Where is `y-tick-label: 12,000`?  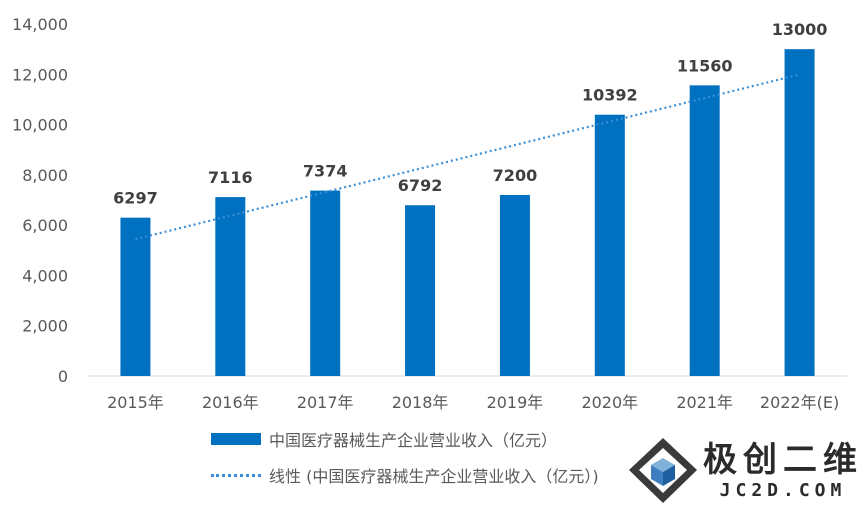 y-tick-label: 12,000 is located at coordinates (40, 74).